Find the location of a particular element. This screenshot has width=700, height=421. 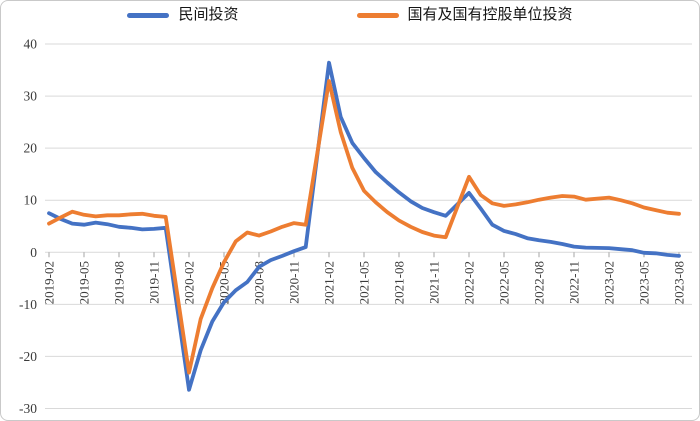

private-series-swatch-icon is located at coordinates (148, 15).